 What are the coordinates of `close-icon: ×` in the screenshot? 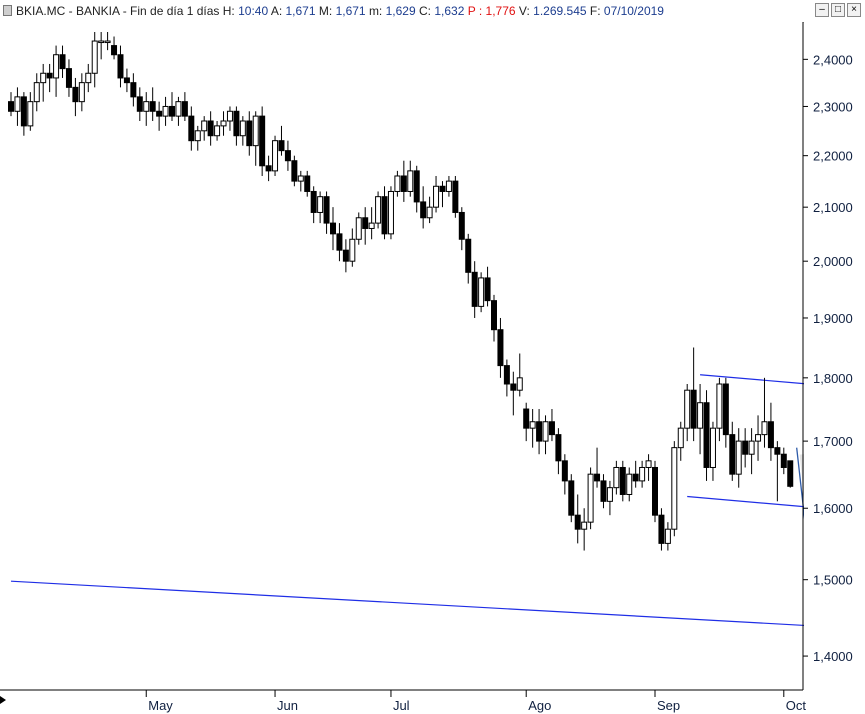 It's located at (854, 10).